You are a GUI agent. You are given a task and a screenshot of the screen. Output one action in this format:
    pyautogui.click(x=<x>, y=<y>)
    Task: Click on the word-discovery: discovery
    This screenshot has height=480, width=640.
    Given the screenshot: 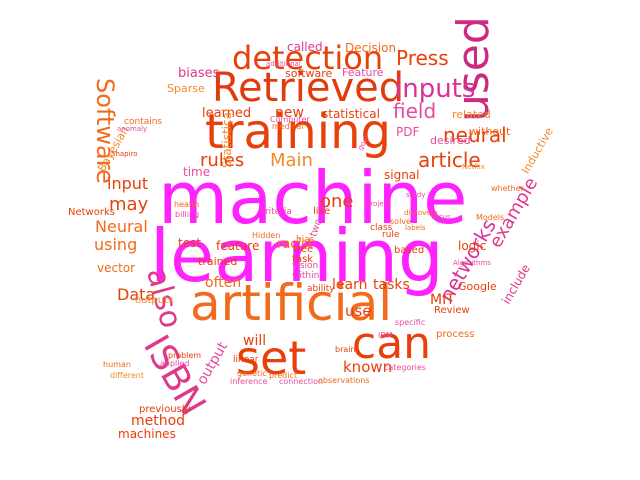 What is the action you would take?
    pyautogui.click(x=421, y=213)
    